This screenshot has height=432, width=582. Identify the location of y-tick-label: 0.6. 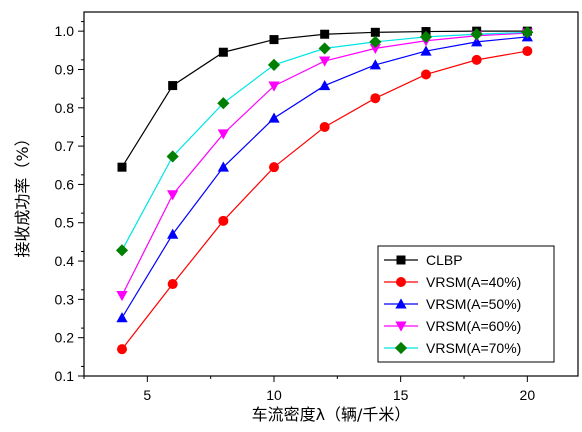
(65, 184).